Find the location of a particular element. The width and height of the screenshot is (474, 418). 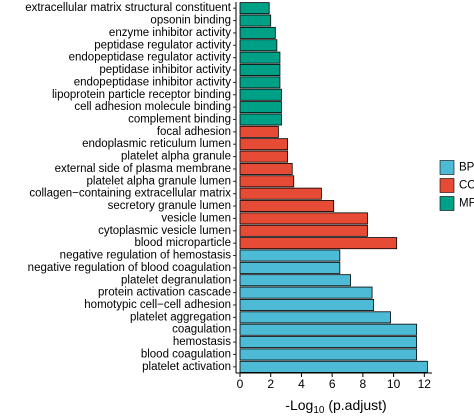

y-tick-label: cell adhesion molecule binding is located at coordinates (152, 107).